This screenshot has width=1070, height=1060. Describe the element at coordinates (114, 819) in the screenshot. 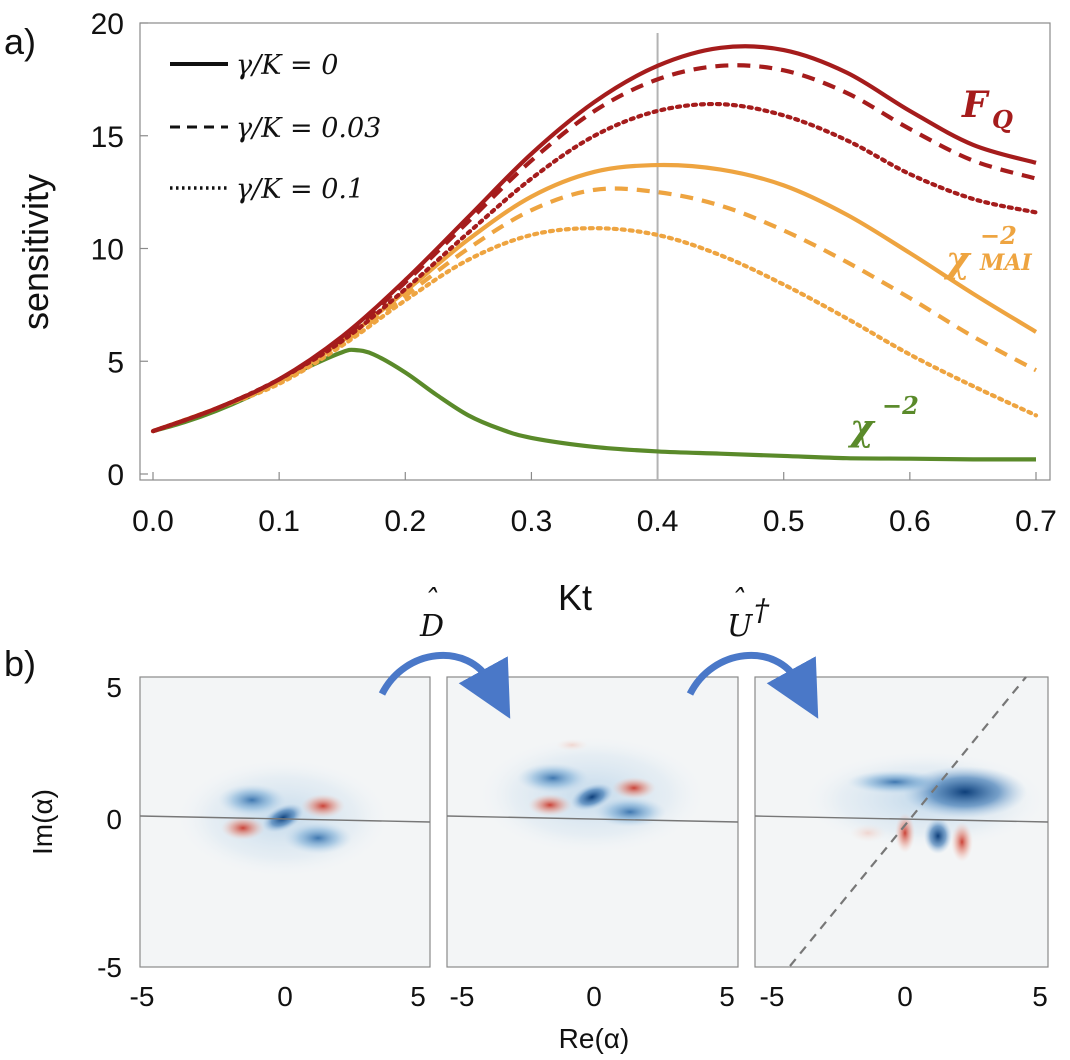

I see `b-y-tick-mid: 0` at that location.